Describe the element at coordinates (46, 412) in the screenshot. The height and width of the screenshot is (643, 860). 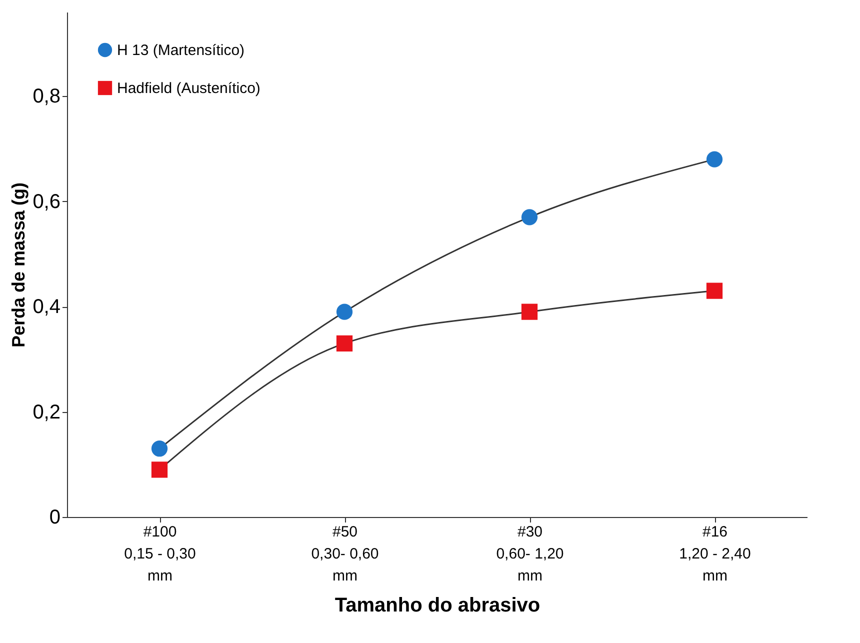
I see `y-tick-label: 0,2` at that location.